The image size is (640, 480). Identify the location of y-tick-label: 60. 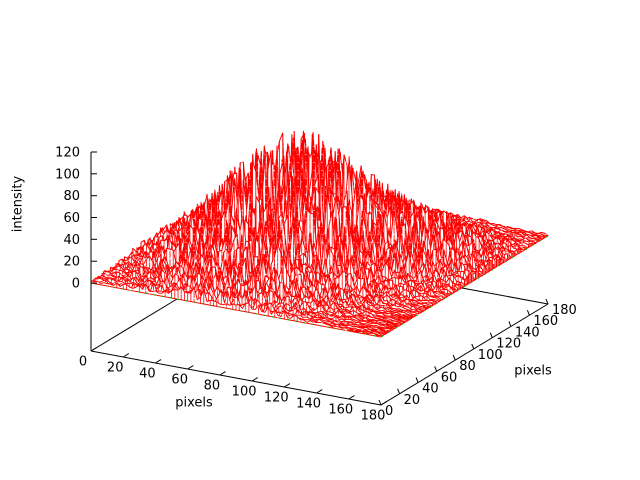
(449, 377).